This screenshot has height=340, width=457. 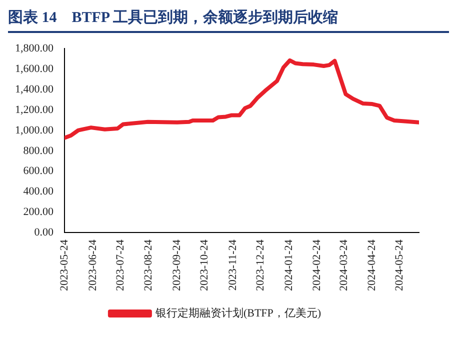 I want to click on y-tick-label: 1,600.00, so click(x=34, y=68).